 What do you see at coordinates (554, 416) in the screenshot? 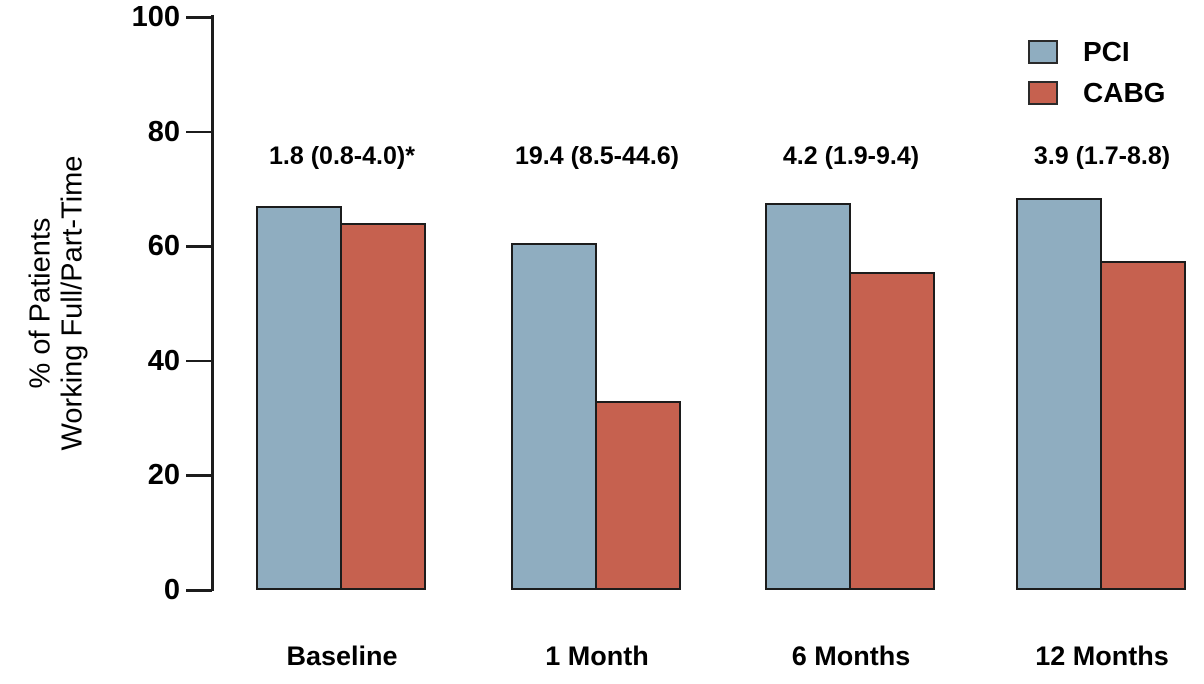
I see `bar-pci-1-month` at bounding box center [554, 416].